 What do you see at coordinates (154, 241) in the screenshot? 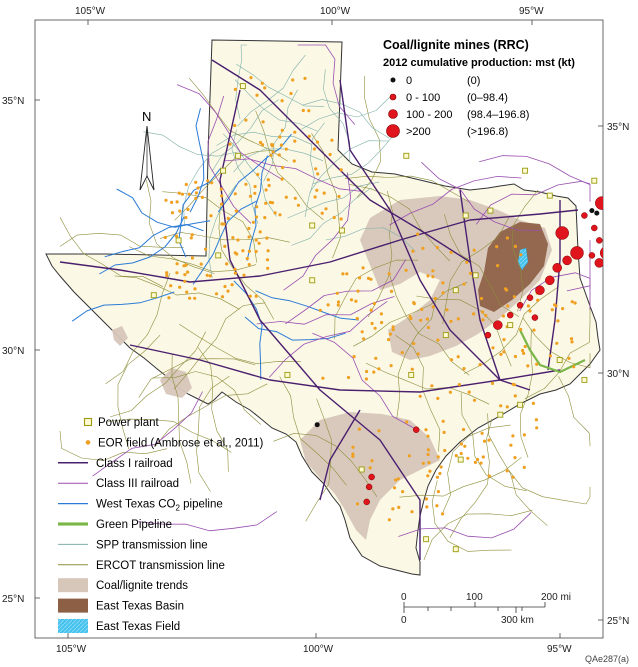
I see `co2-pipeline` at bounding box center [154, 241].